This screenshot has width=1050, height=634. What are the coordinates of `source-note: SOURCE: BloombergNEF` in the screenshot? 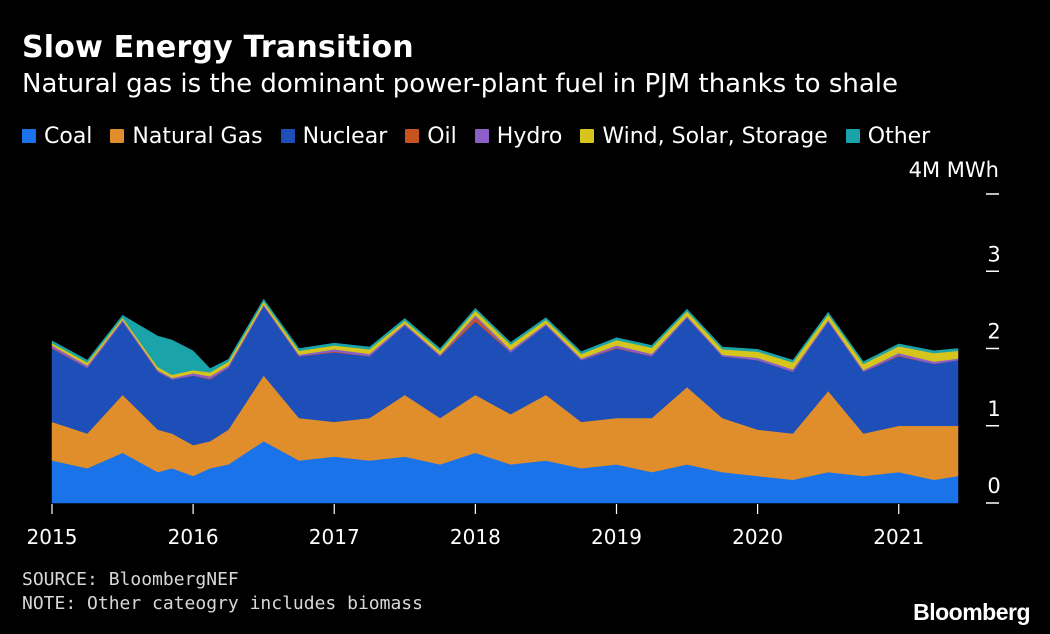 It's located at (130, 579).